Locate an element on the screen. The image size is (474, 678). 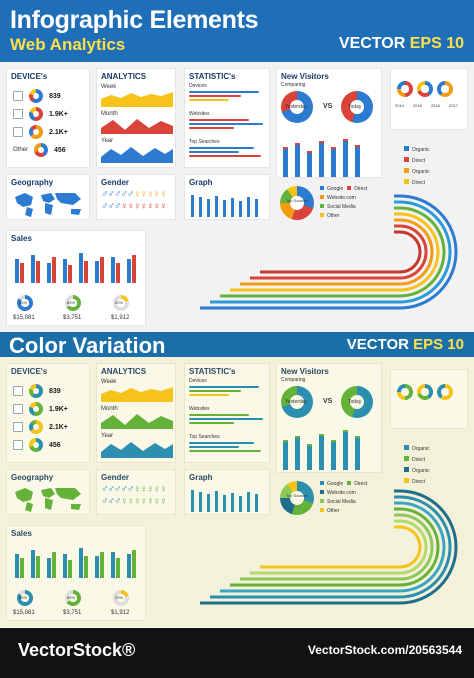
legend-right: Organic Direct Organic Direct is located at coordinates (417, 465).